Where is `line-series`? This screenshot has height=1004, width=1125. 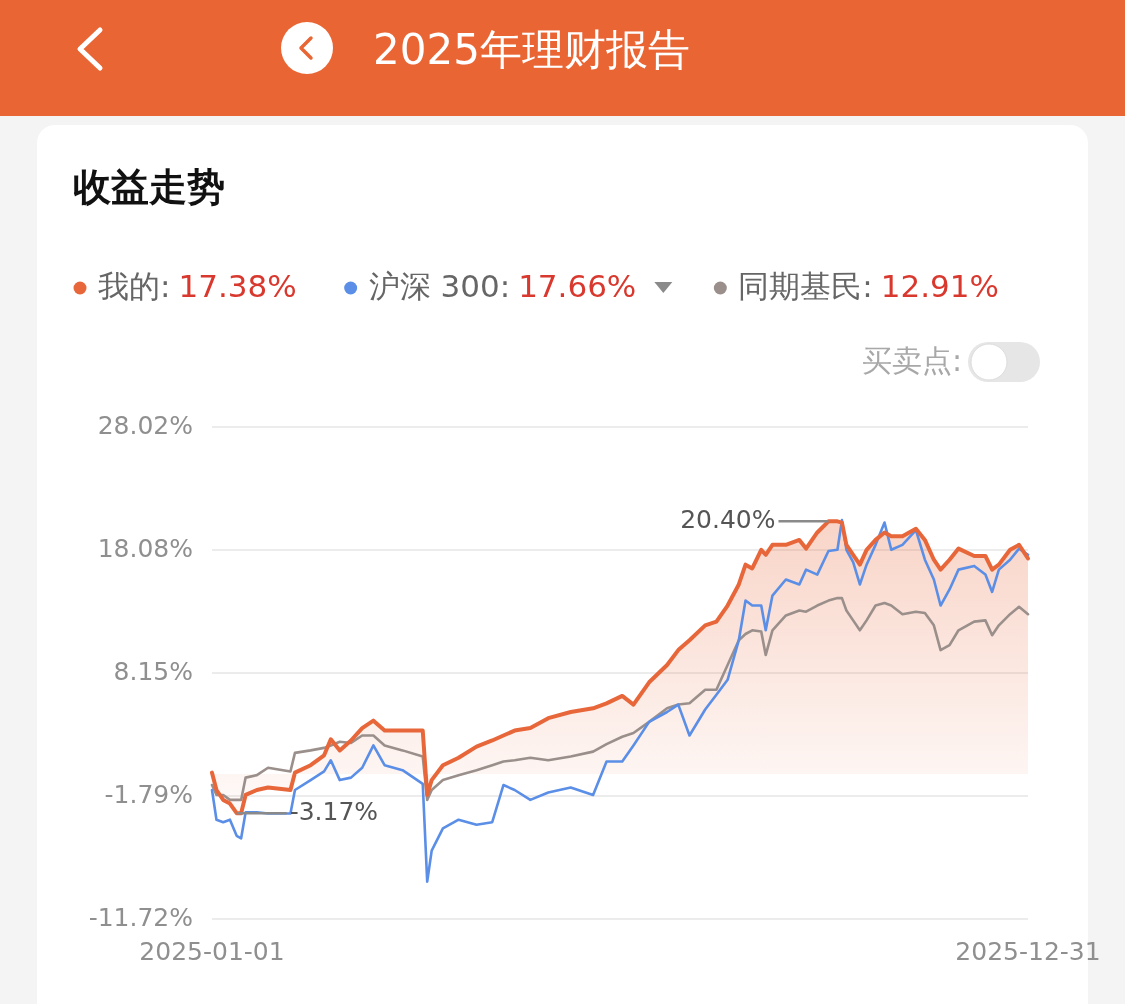 line-series is located at coordinates (620, 699).